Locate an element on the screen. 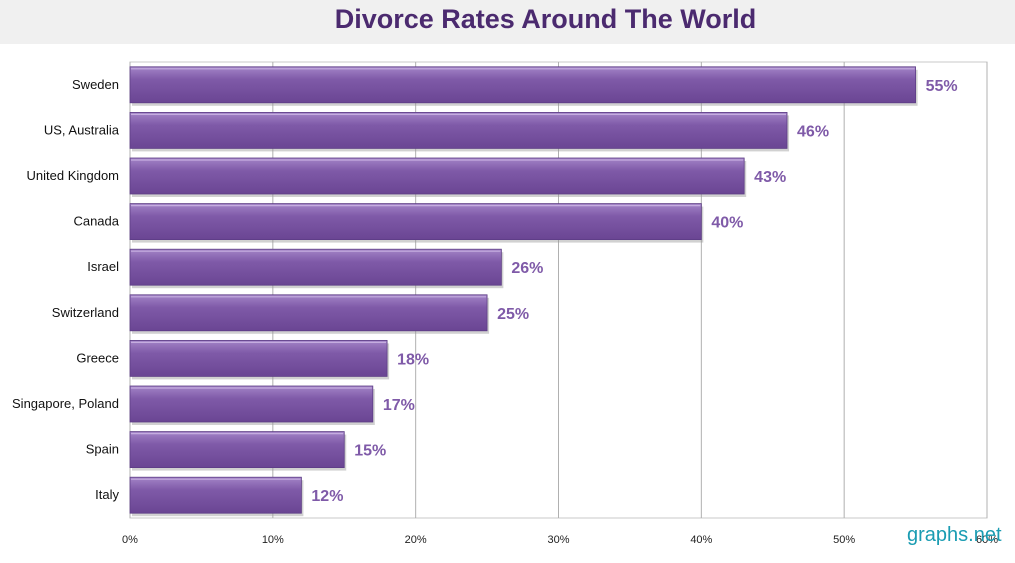 The height and width of the screenshot is (563, 1015). x-tick-label: 30% is located at coordinates (558, 540).